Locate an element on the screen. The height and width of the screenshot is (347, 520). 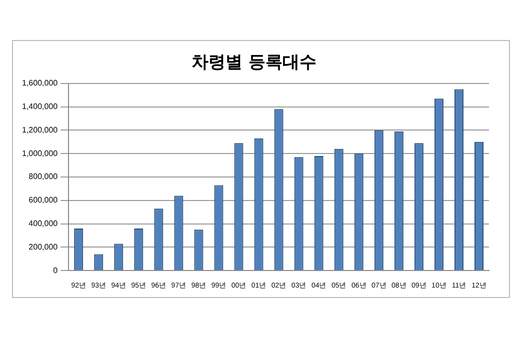
y-tick-label: 800,000 is located at coordinates (43, 177).